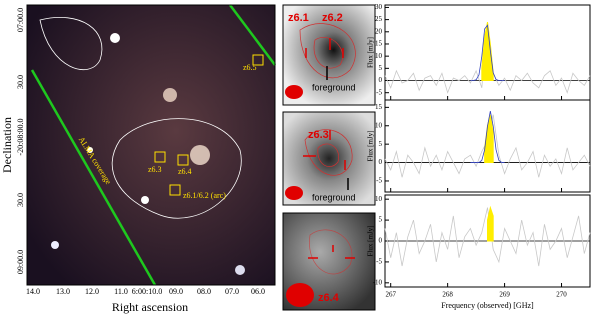  Describe the element at coordinates (332, 18) in the screenshot. I see `stamp-label: z6.2` at that location.